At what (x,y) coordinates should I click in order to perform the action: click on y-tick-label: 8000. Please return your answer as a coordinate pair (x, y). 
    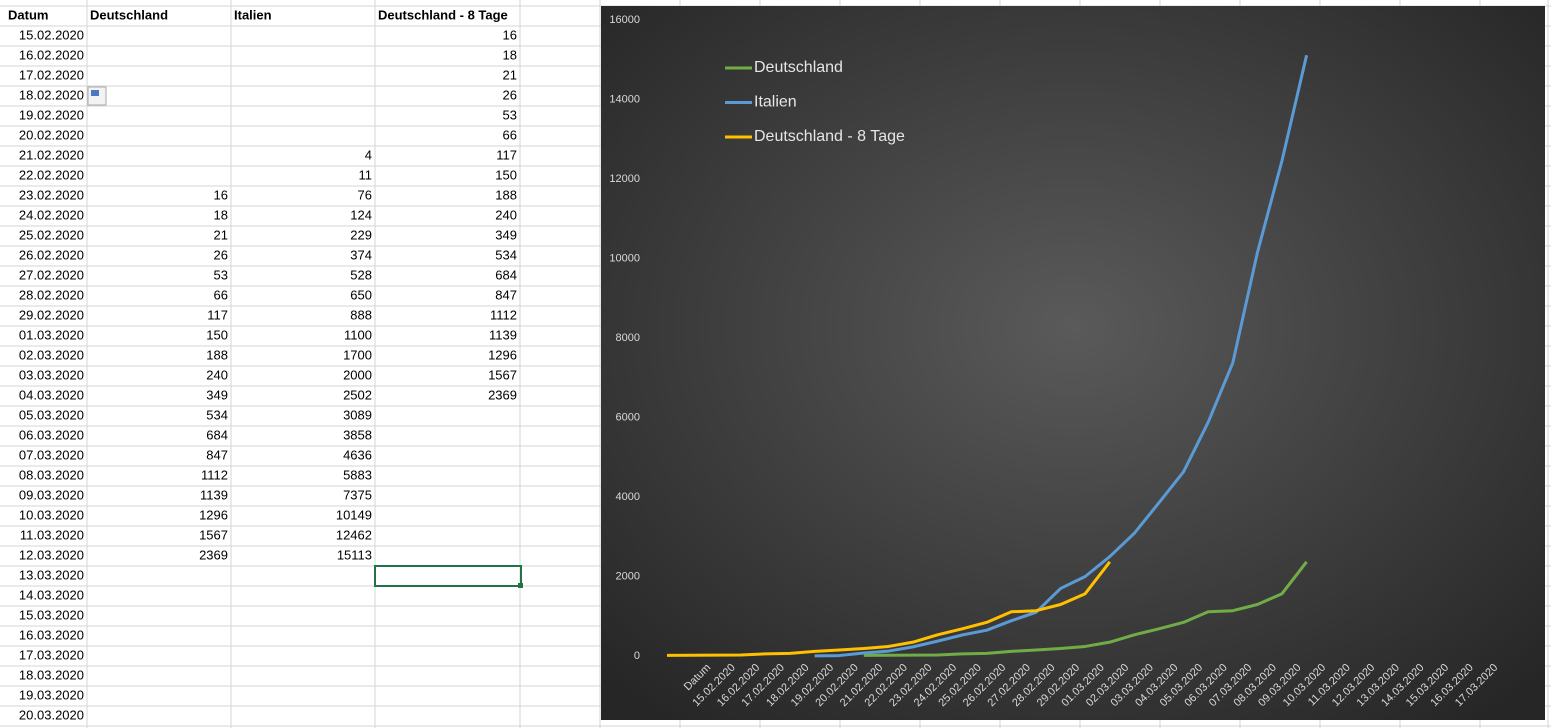
    Looking at the image, I should click on (628, 338).